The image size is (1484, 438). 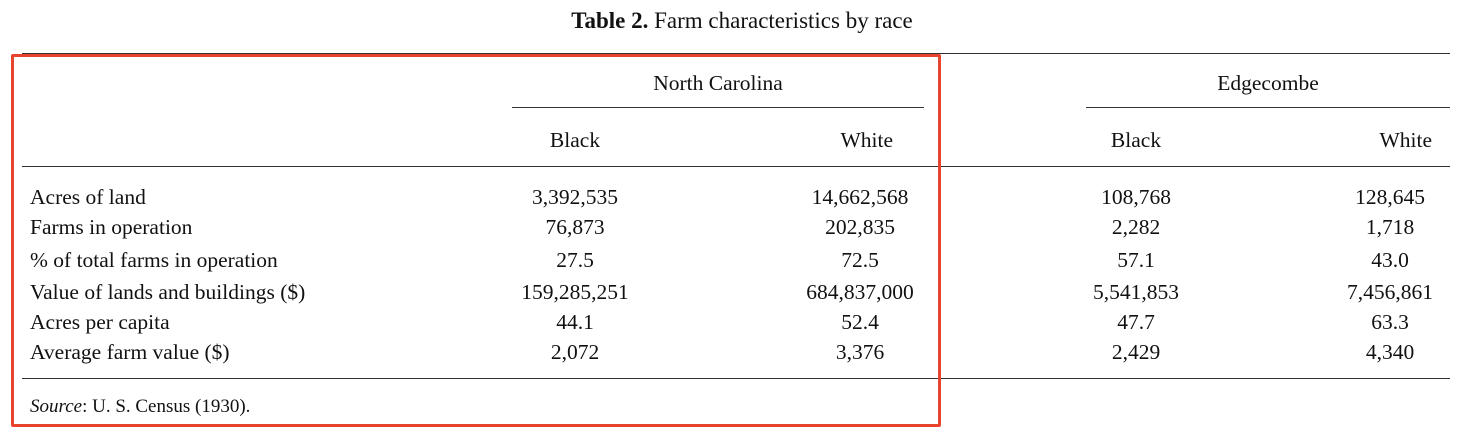 I want to click on cell-ed-black: 57.1, so click(x=1136, y=260).